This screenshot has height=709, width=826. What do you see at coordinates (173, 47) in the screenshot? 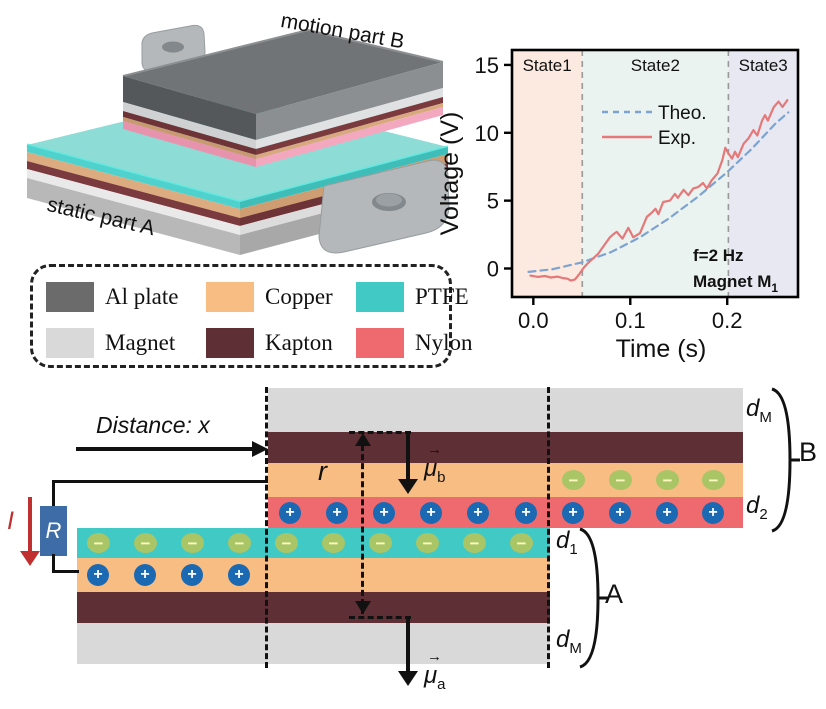
I see `b-tab-hole` at bounding box center [173, 47].